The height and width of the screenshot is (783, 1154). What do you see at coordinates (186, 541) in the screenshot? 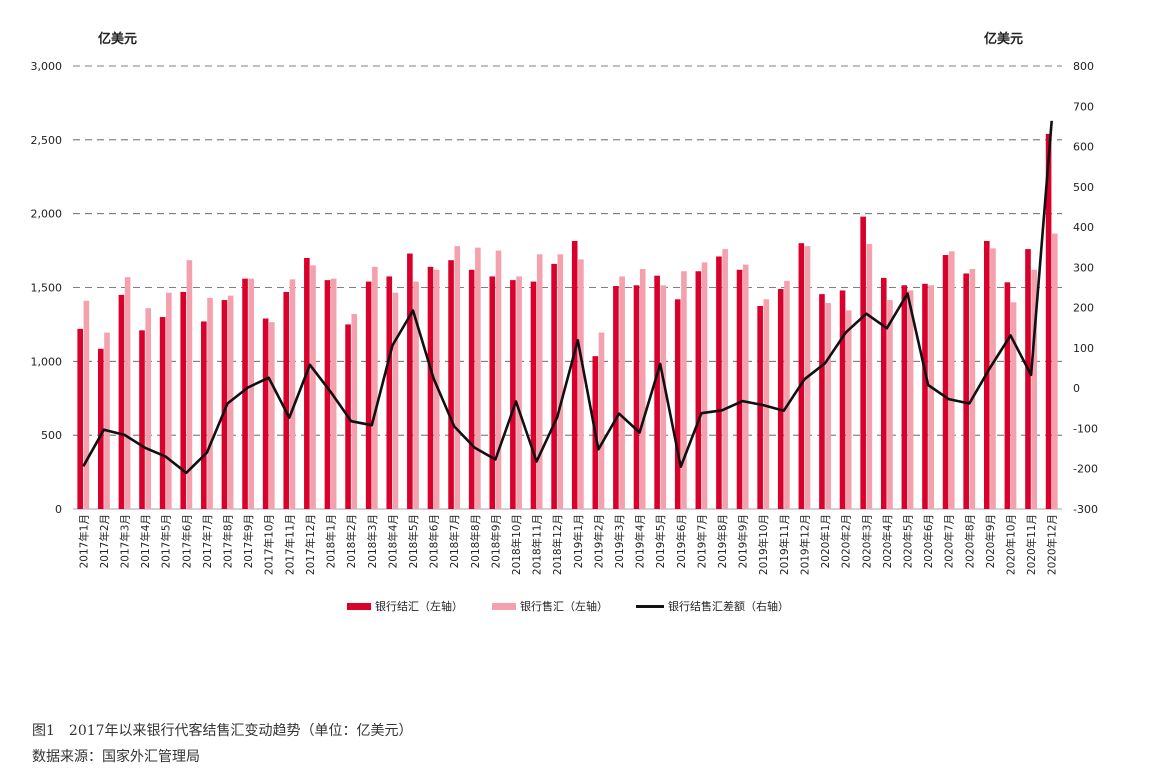
I see `x-tick-label: 2017年6月` at bounding box center [186, 541].